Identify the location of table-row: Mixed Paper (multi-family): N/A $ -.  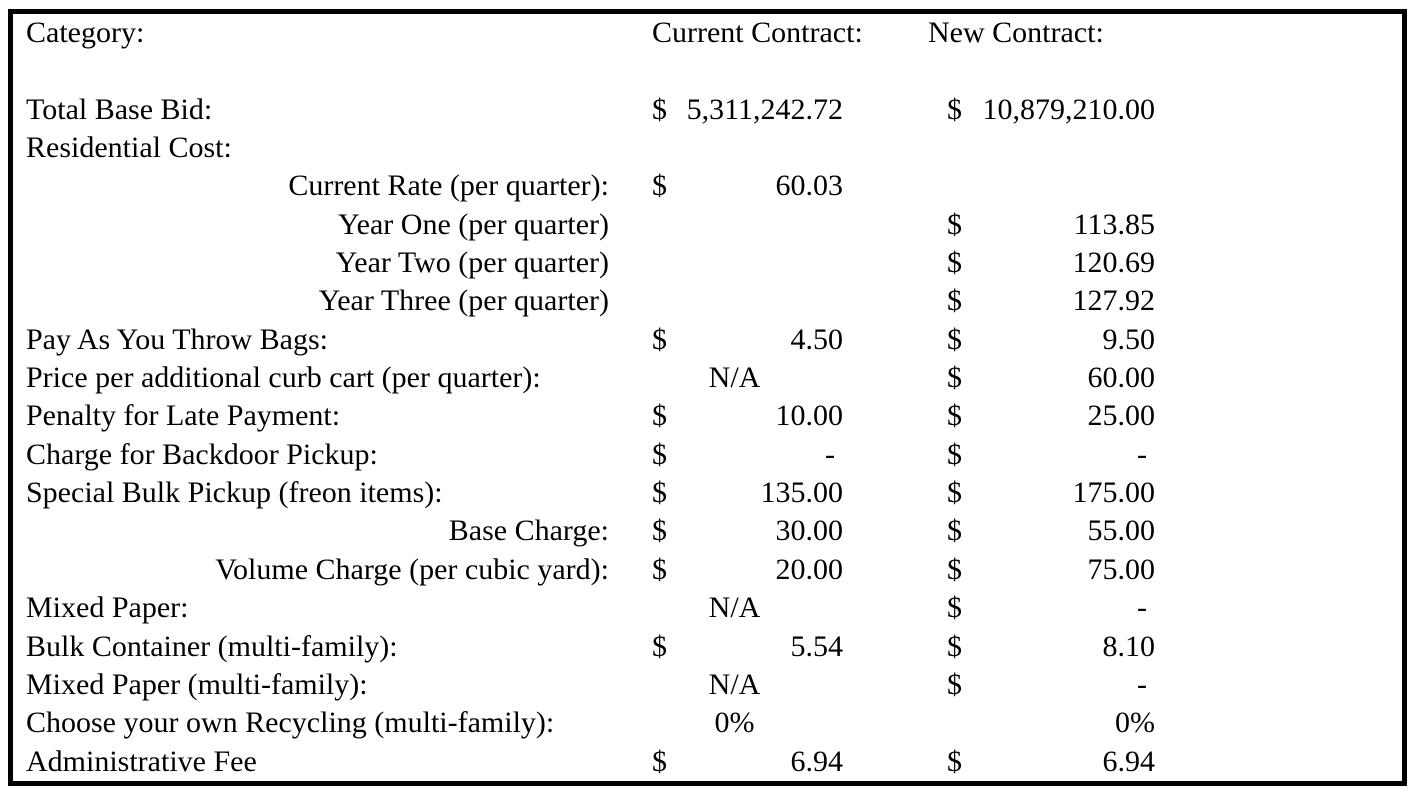
(707, 685).